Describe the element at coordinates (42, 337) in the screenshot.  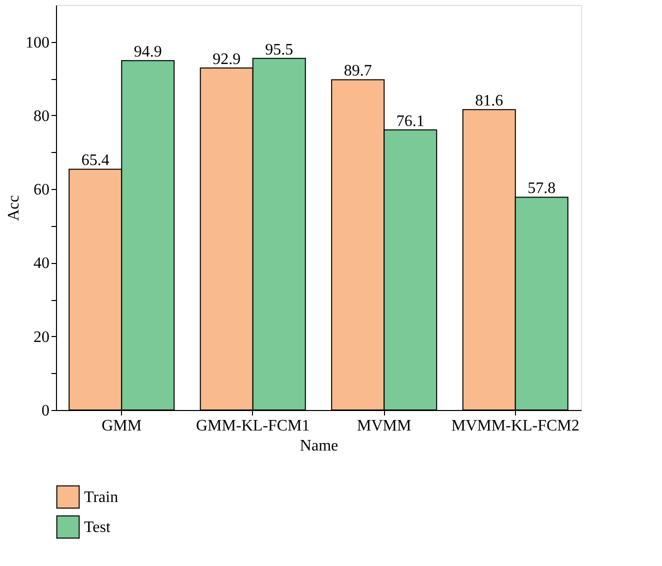
I see `y-tick-label: 20` at that location.